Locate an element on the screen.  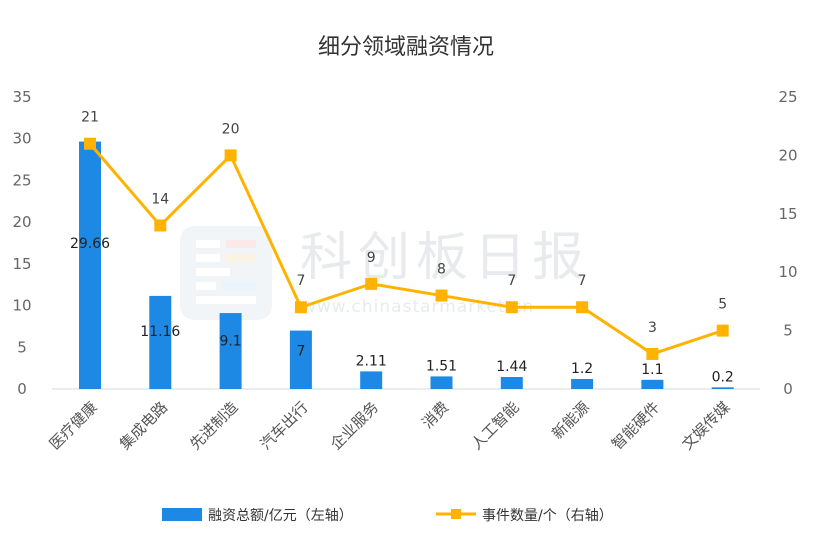
line-value-label: 21 is located at coordinates (90, 118).